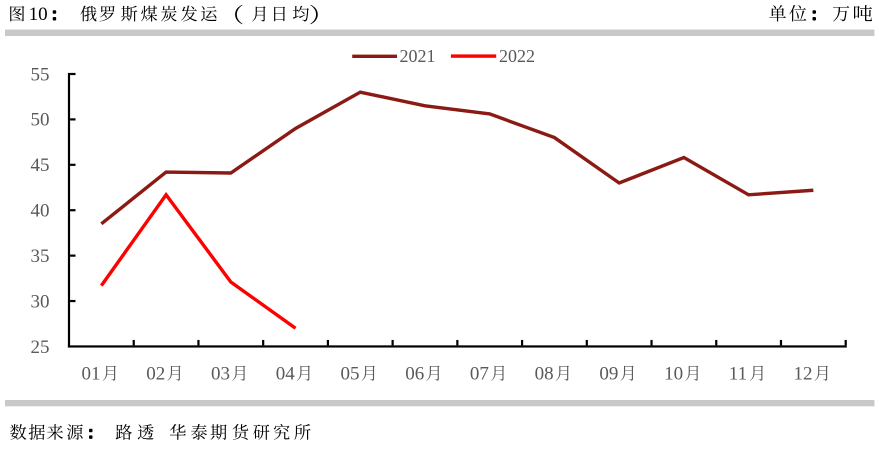  I want to click on svg-text: 2022, so click(517, 56).